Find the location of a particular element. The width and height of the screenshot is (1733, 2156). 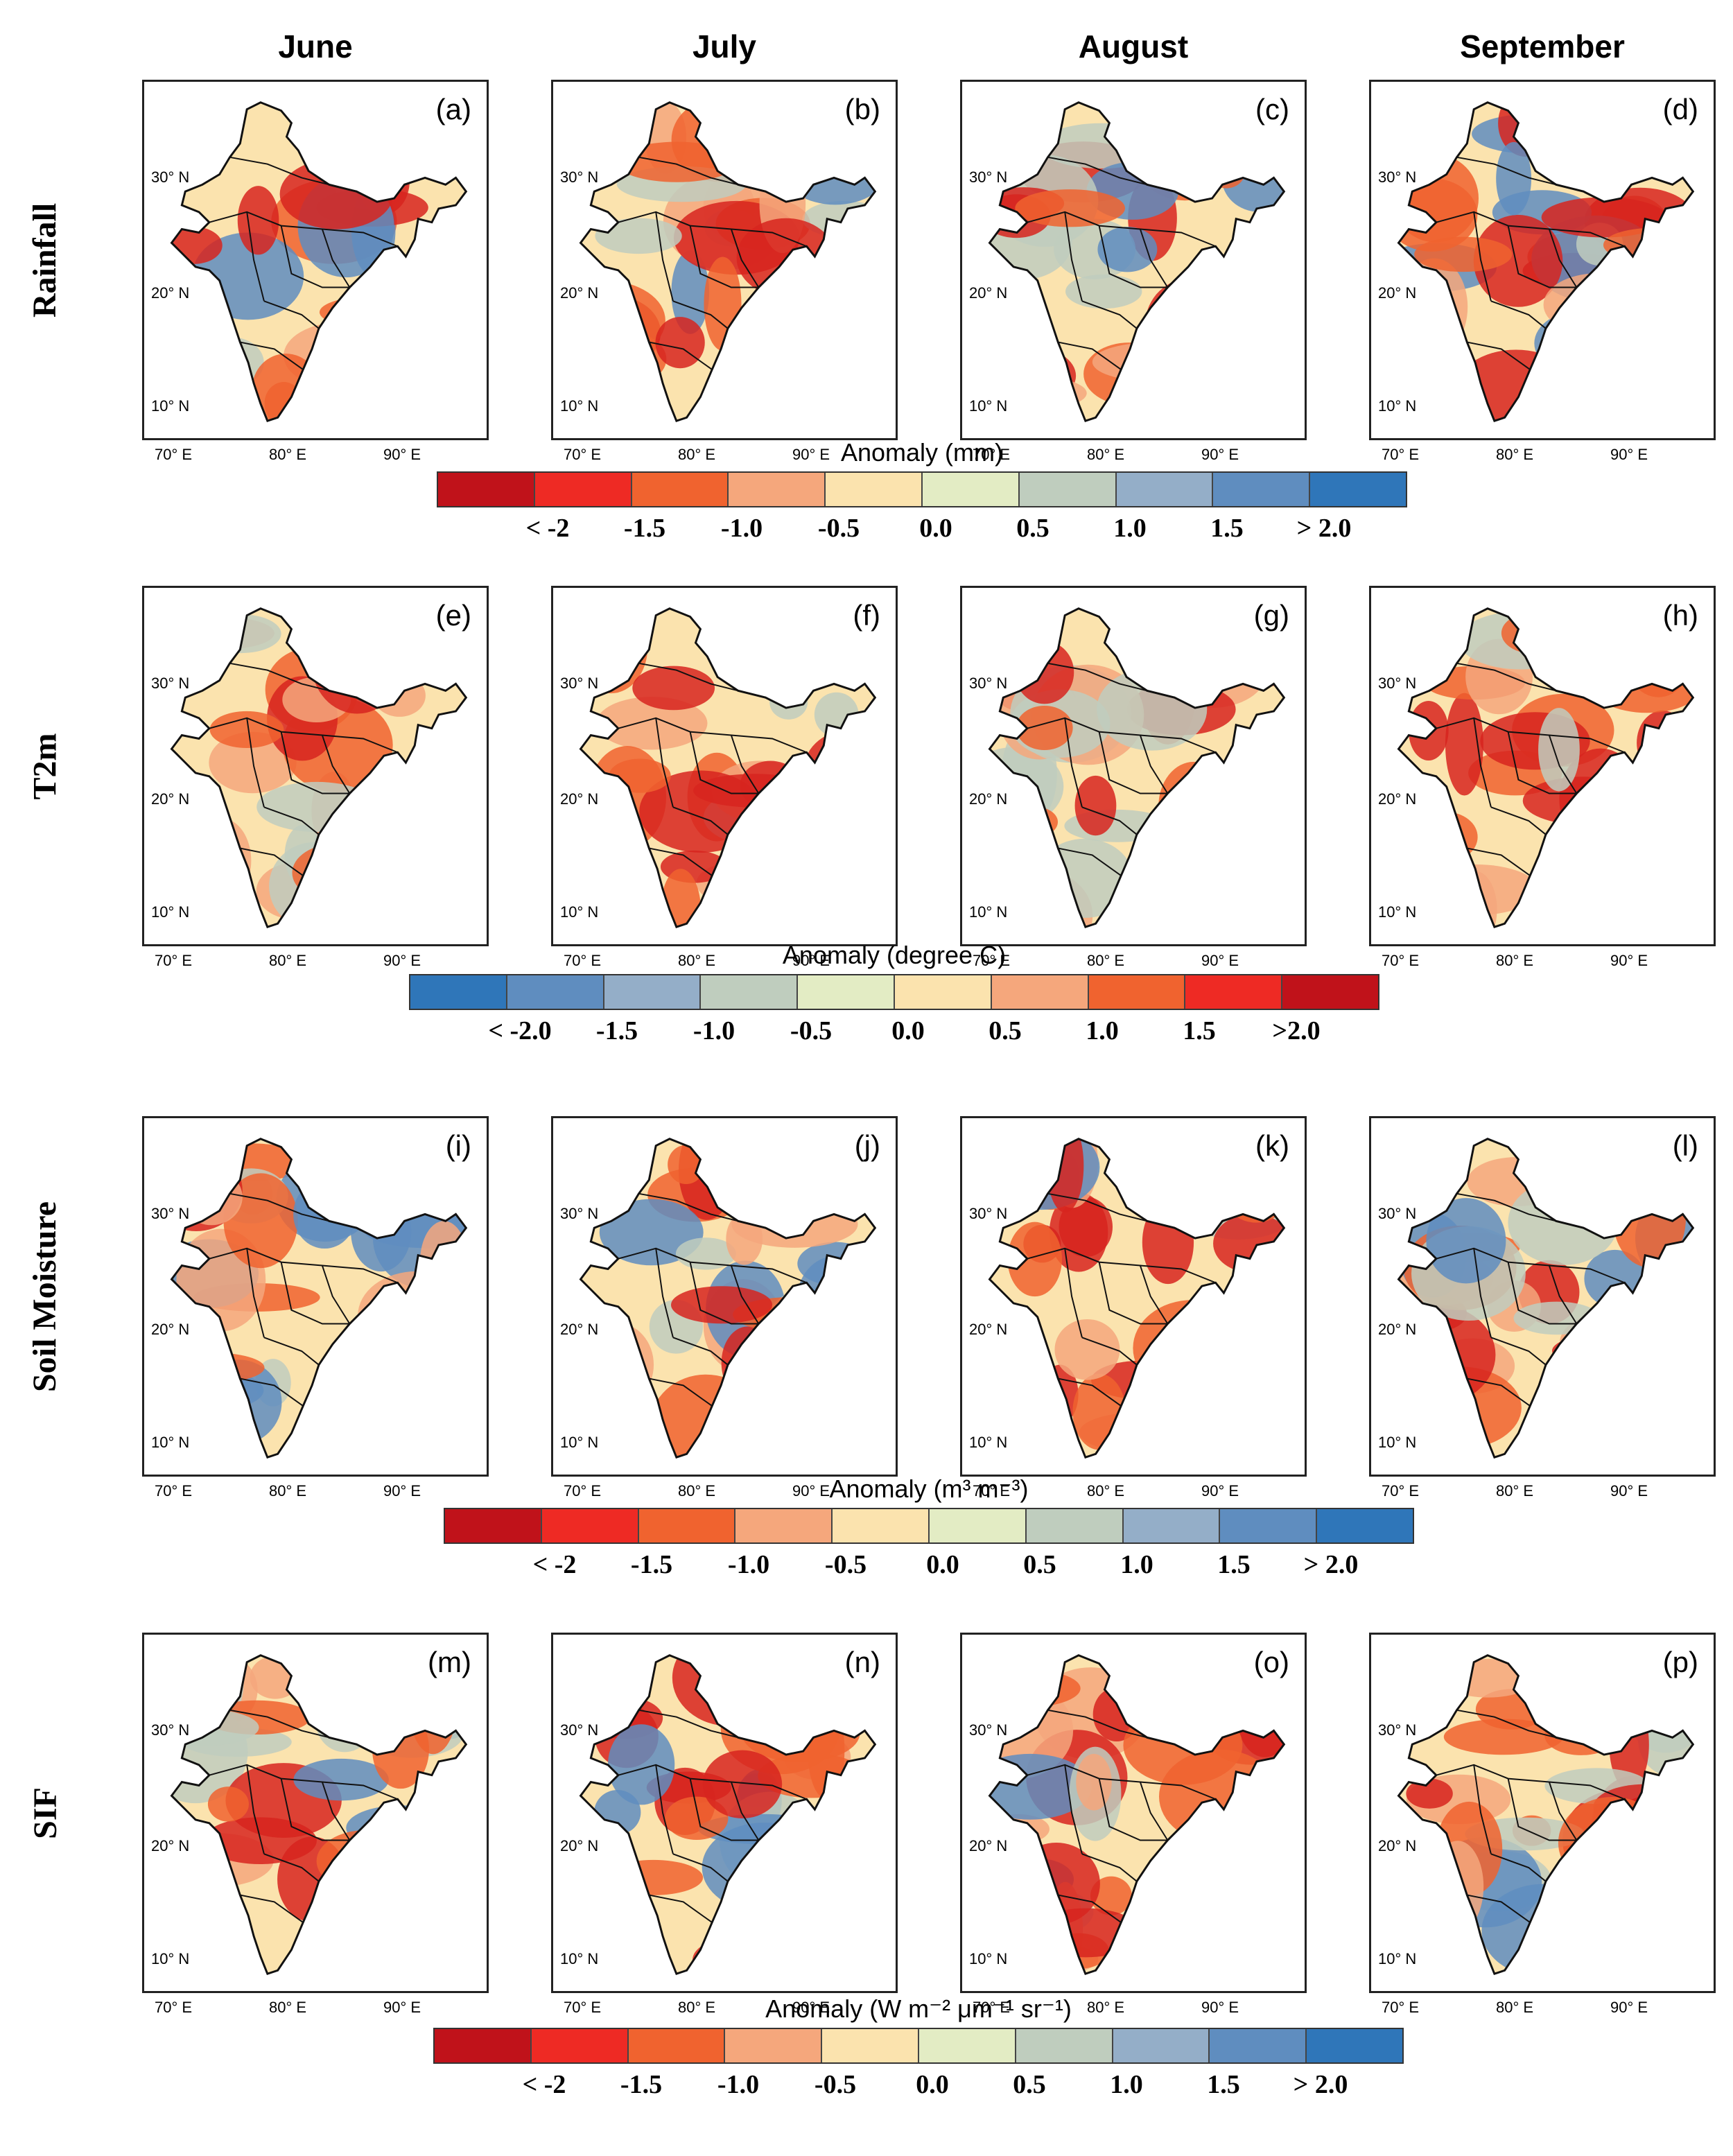

colorbar-tick-label: -0.5 is located at coordinates (838, 528).